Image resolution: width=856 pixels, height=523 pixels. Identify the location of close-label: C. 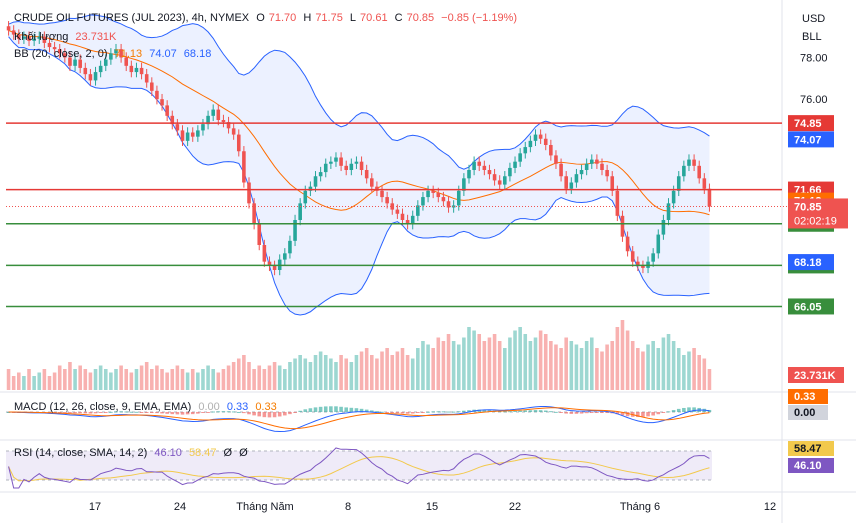
(398, 18).